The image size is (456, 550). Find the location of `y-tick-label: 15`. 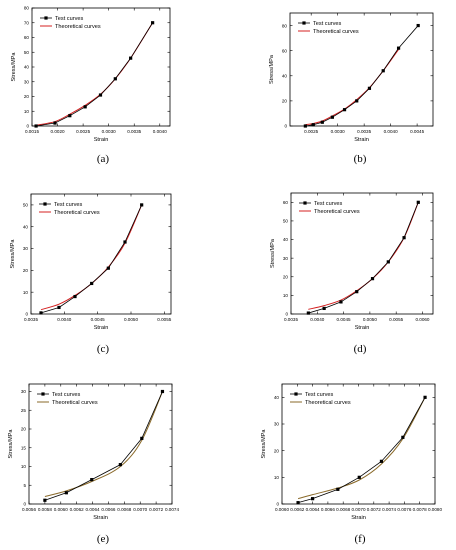

y-tick-label: 15 is located at coordinates (24, 447).